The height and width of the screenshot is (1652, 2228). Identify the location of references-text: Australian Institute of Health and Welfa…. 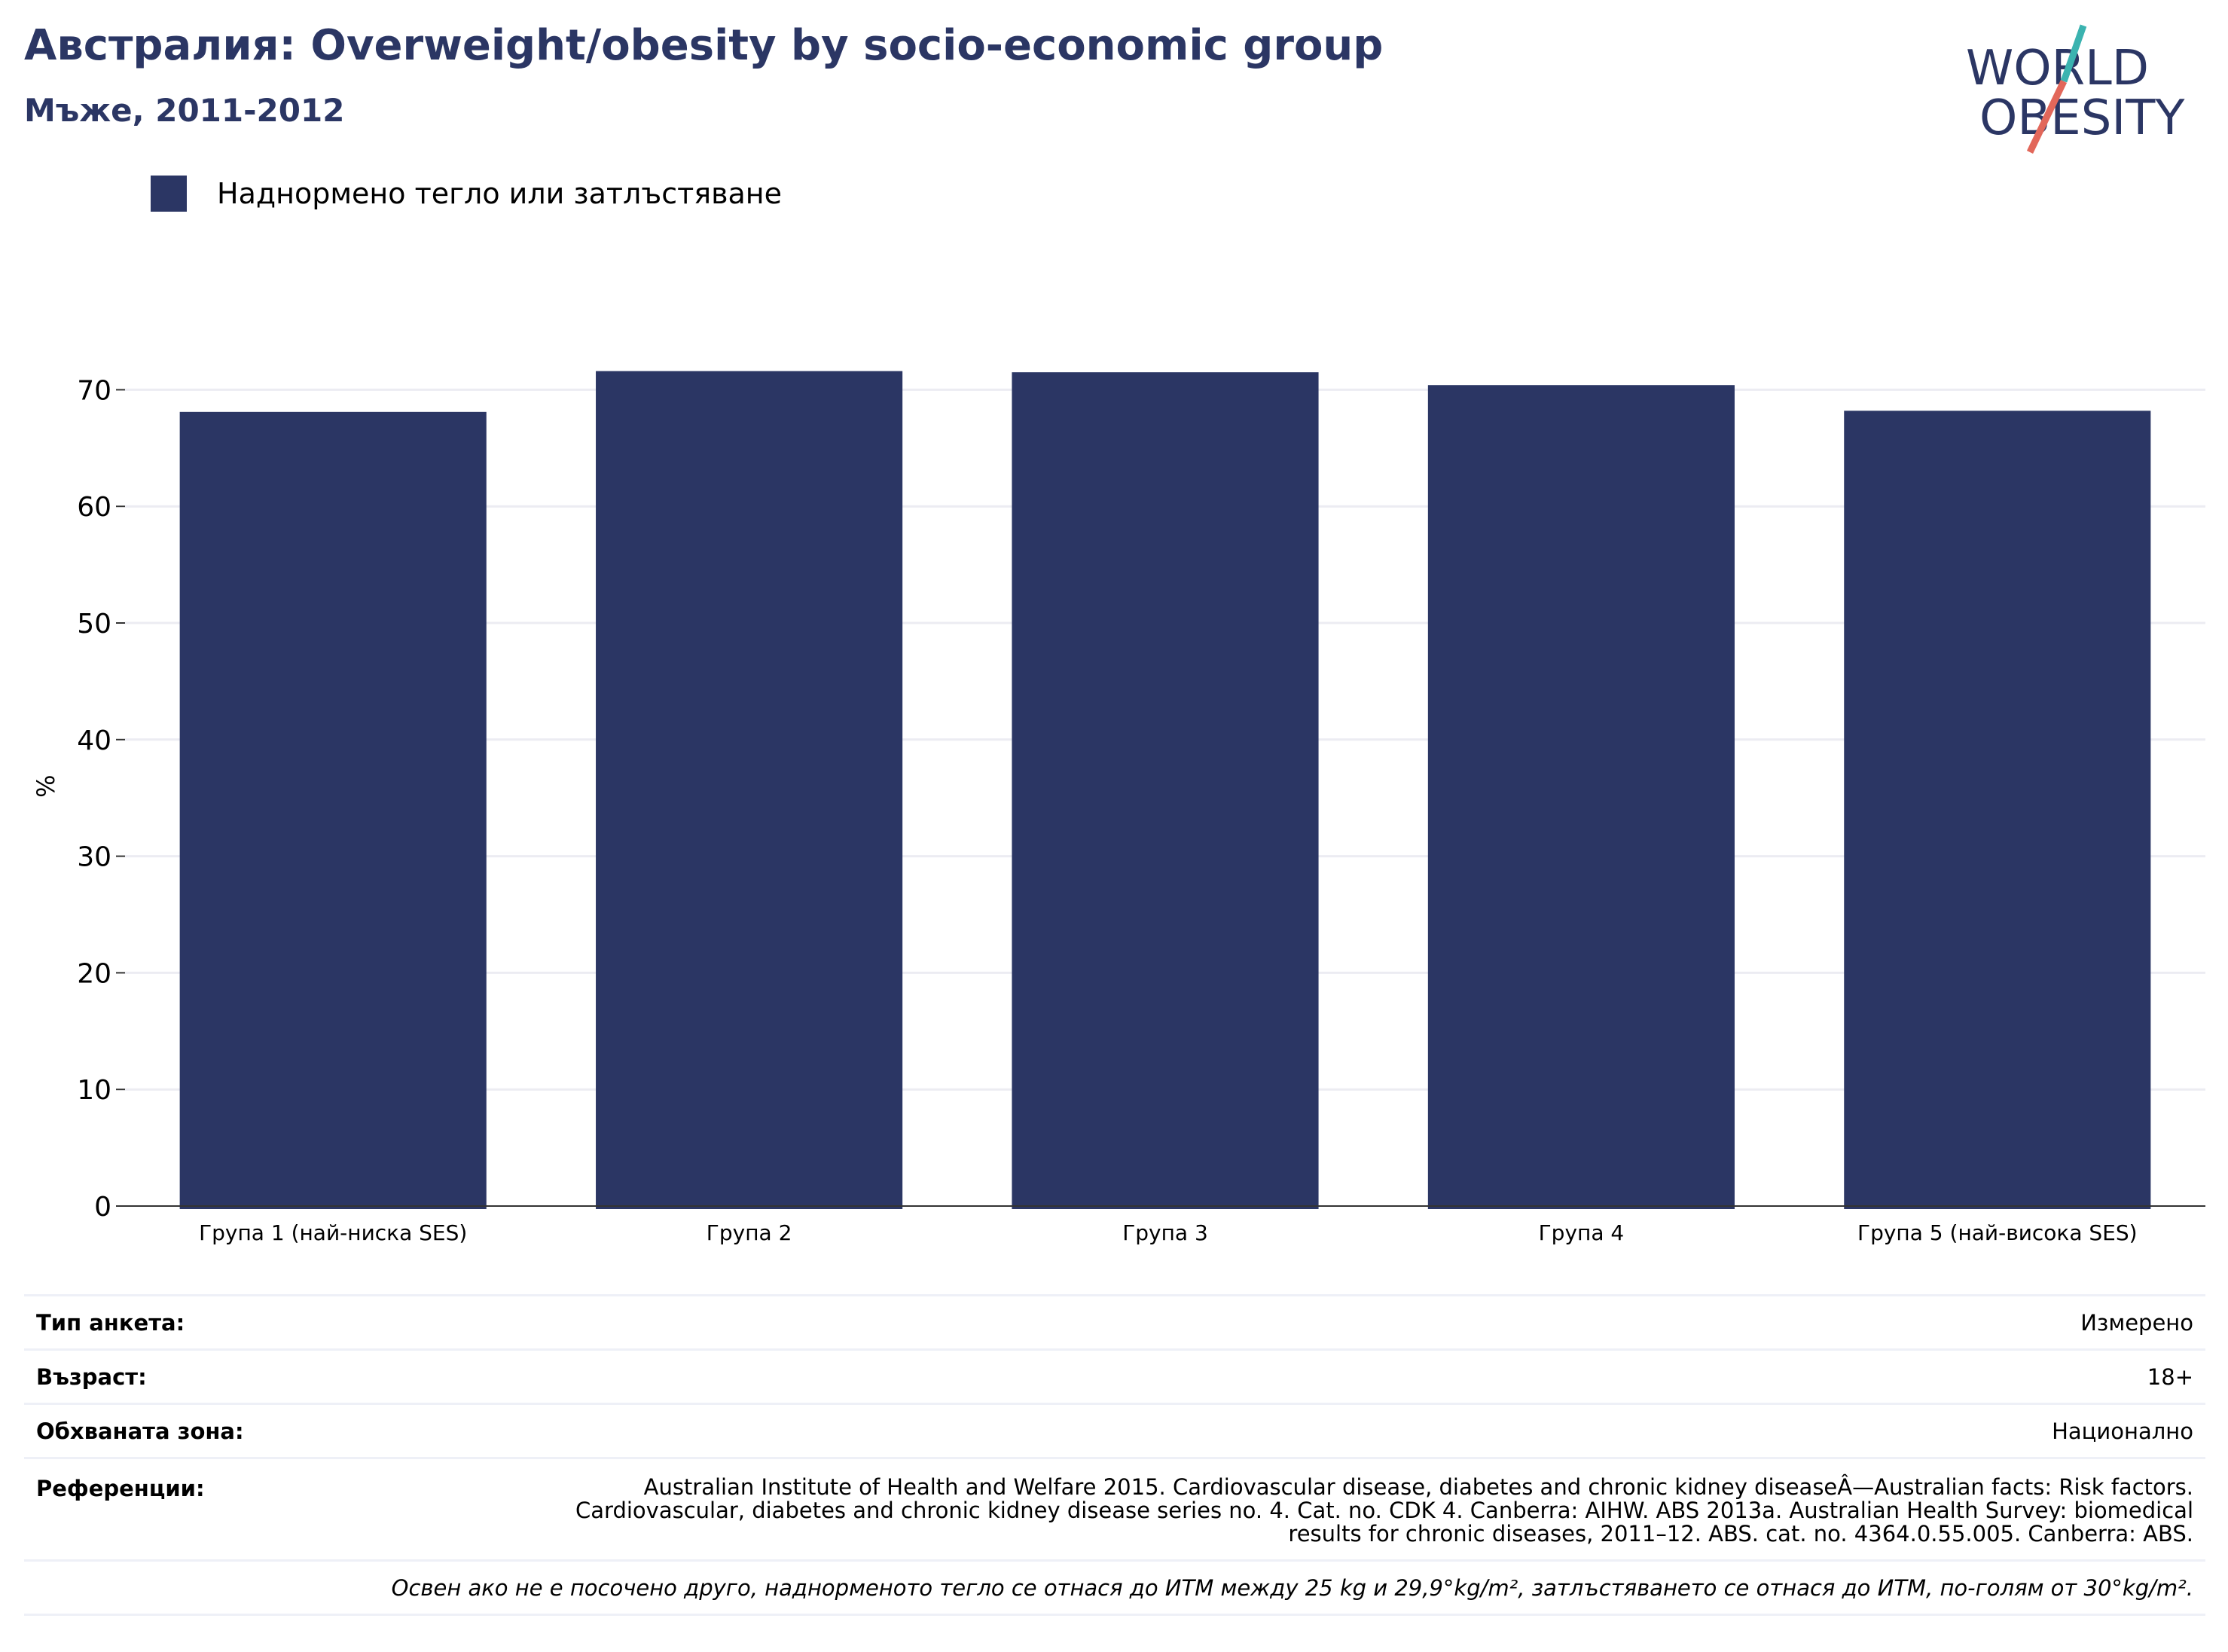
(1384, 1510).